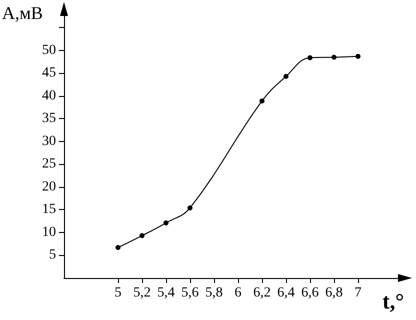 The image size is (416, 320). What do you see at coordinates (22, 13) in the screenshot?
I see `y-axis-title: А,мВ` at bounding box center [22, 13].